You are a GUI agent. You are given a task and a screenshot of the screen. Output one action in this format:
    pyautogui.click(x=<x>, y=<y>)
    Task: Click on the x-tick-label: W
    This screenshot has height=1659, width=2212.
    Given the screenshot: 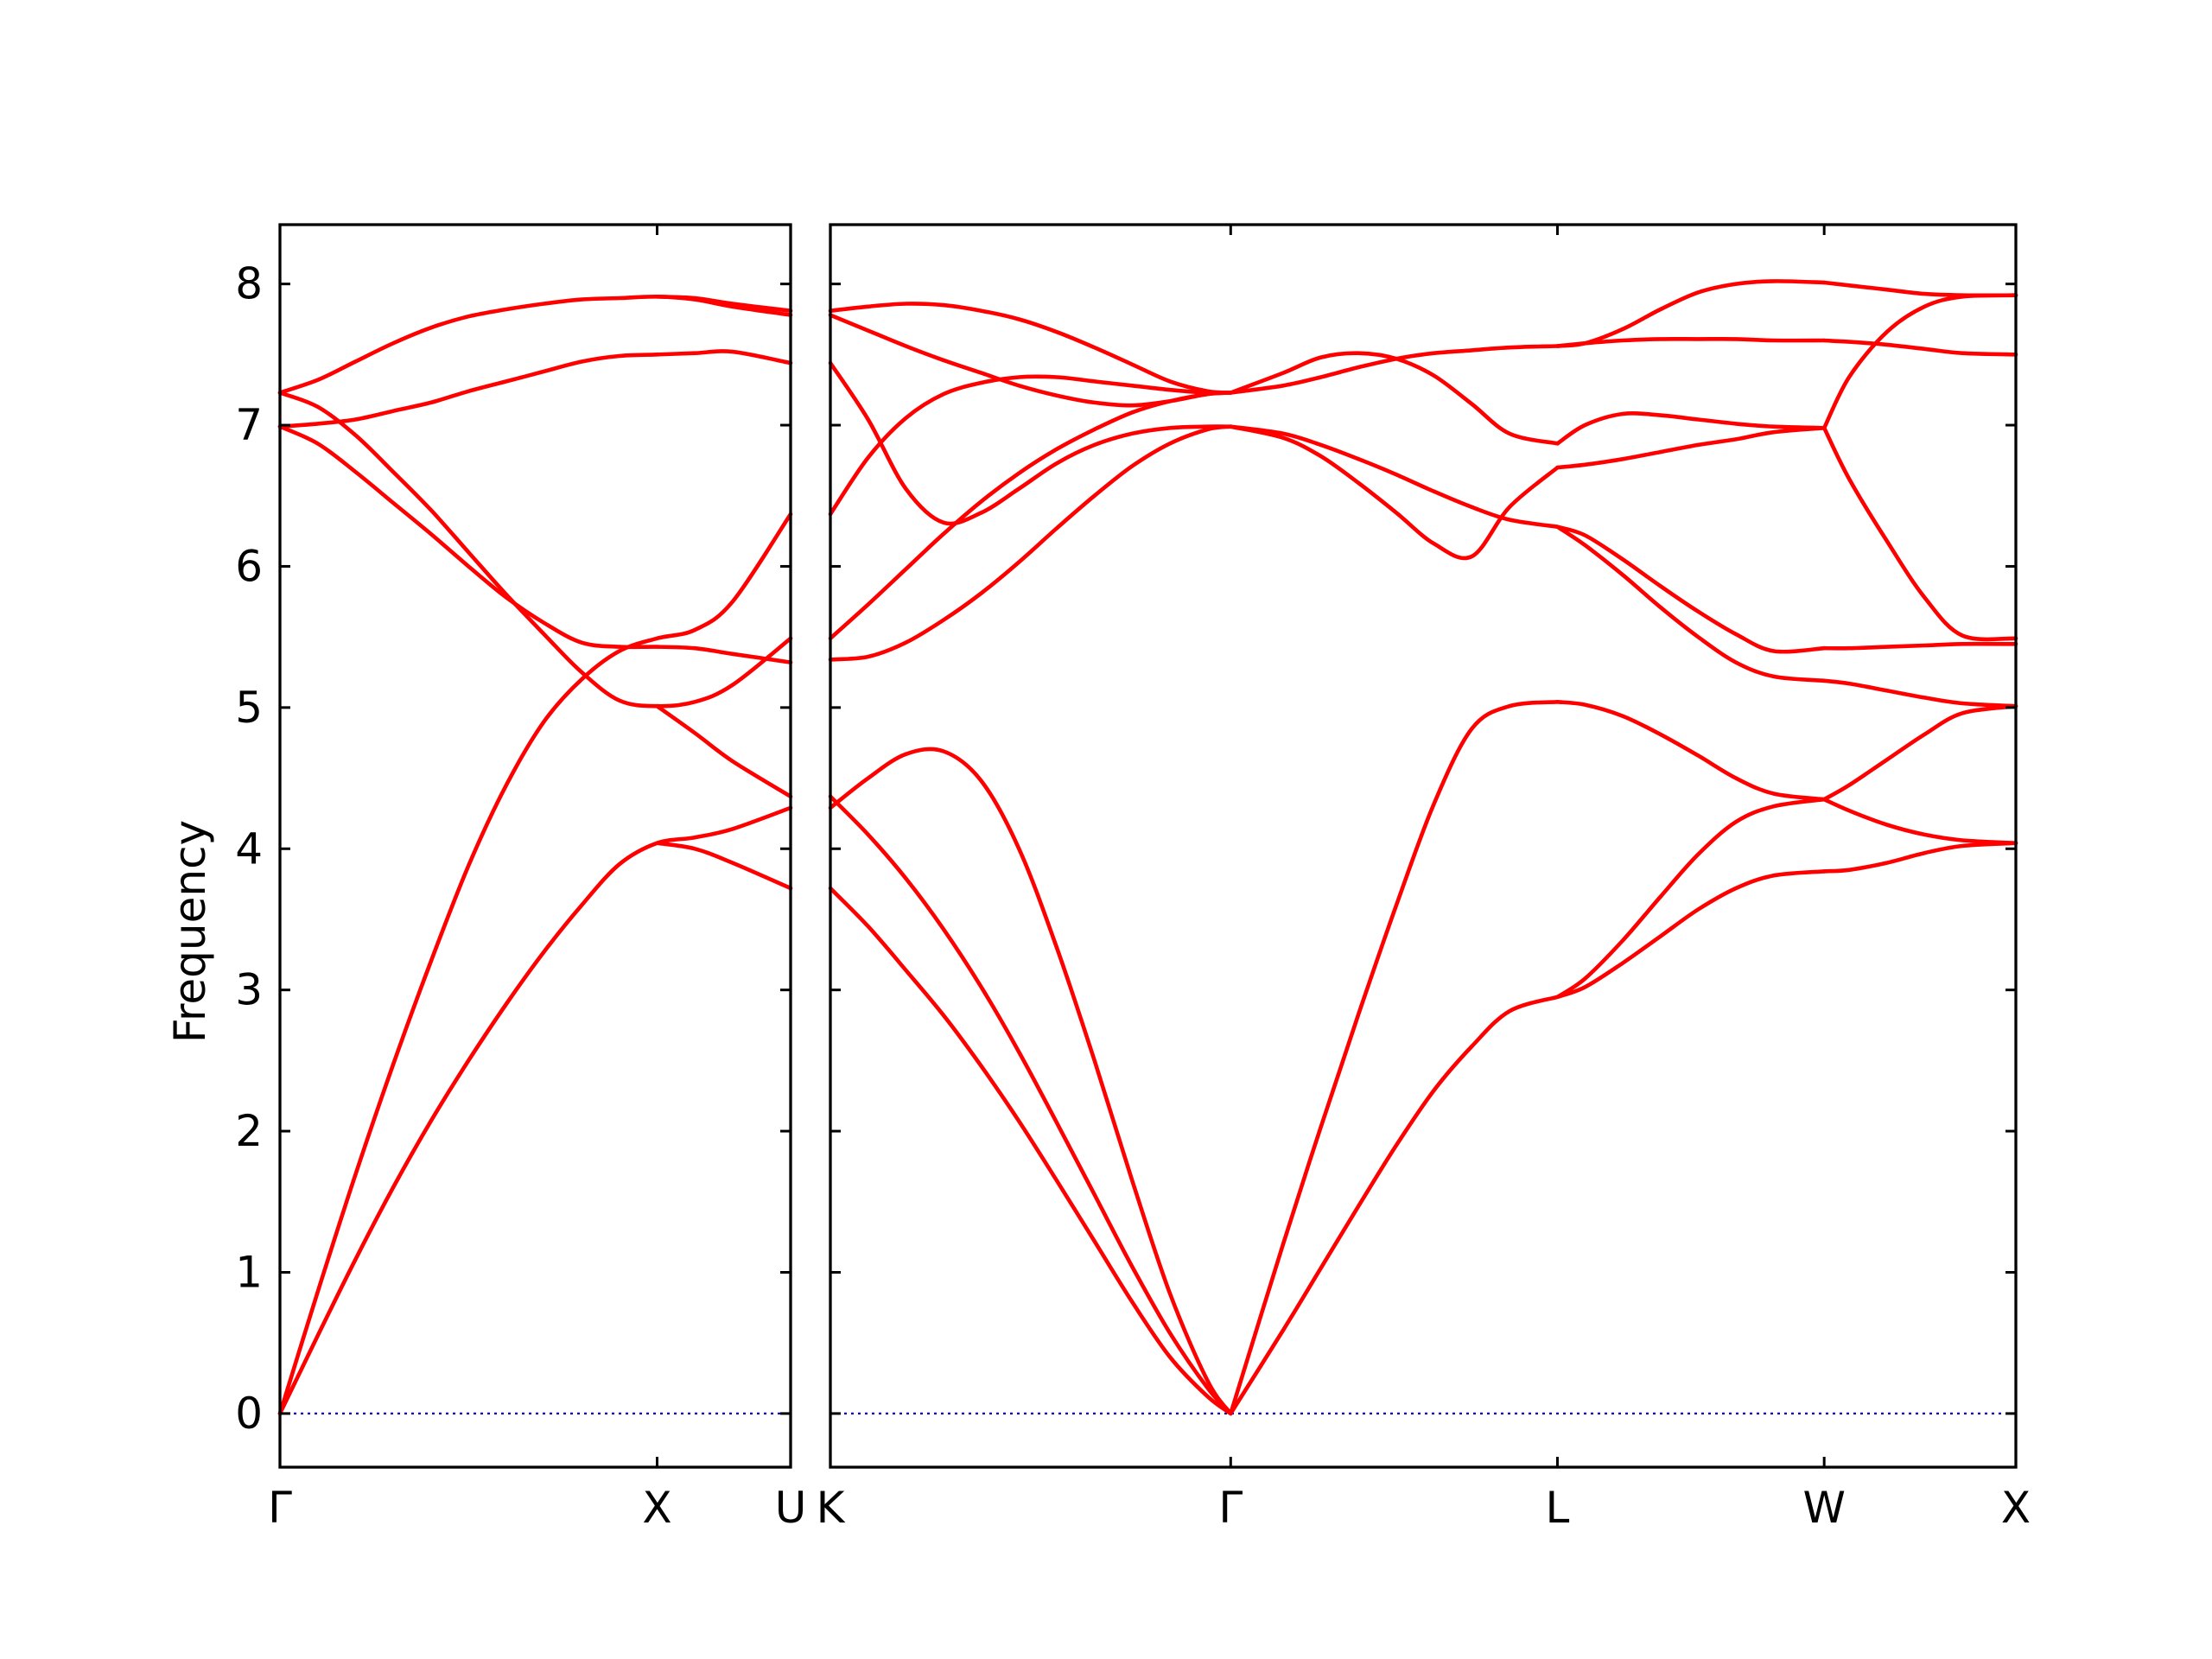 What is the action you would take?
    pyautogui.click(x=1823, y=1508)
    